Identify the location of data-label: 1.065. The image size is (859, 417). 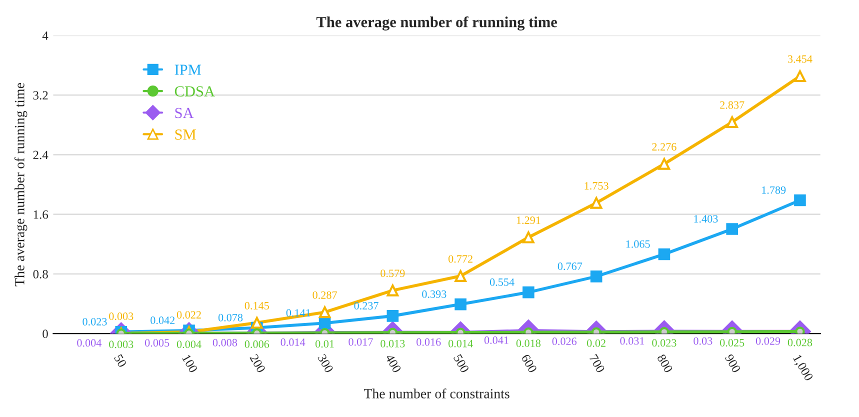
(638, 244).